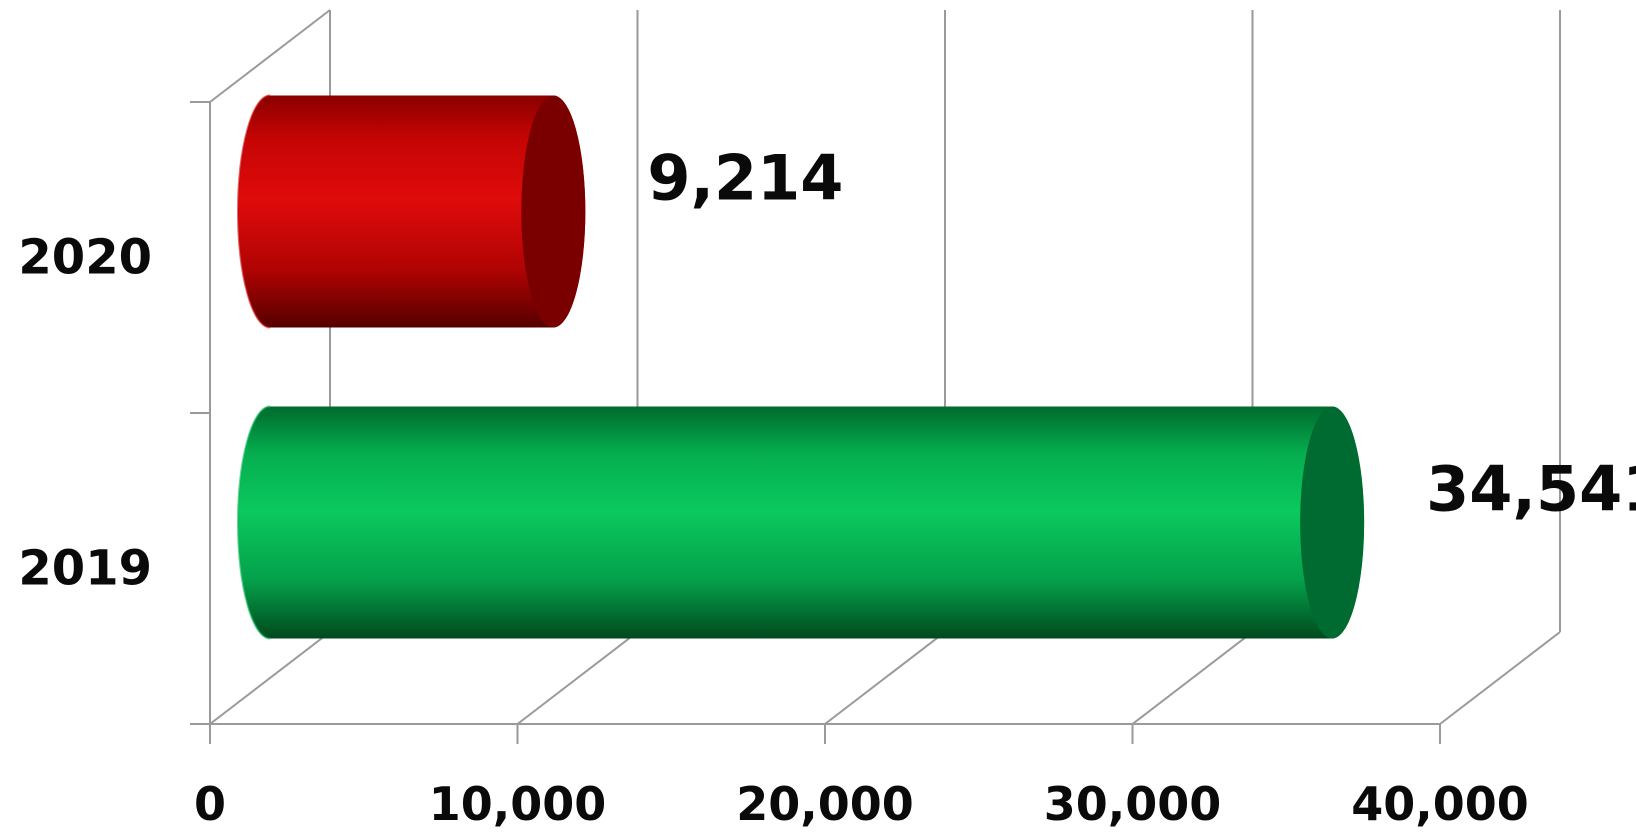  I want to click on x-tick-label: 40,000, so click(1440, 804).